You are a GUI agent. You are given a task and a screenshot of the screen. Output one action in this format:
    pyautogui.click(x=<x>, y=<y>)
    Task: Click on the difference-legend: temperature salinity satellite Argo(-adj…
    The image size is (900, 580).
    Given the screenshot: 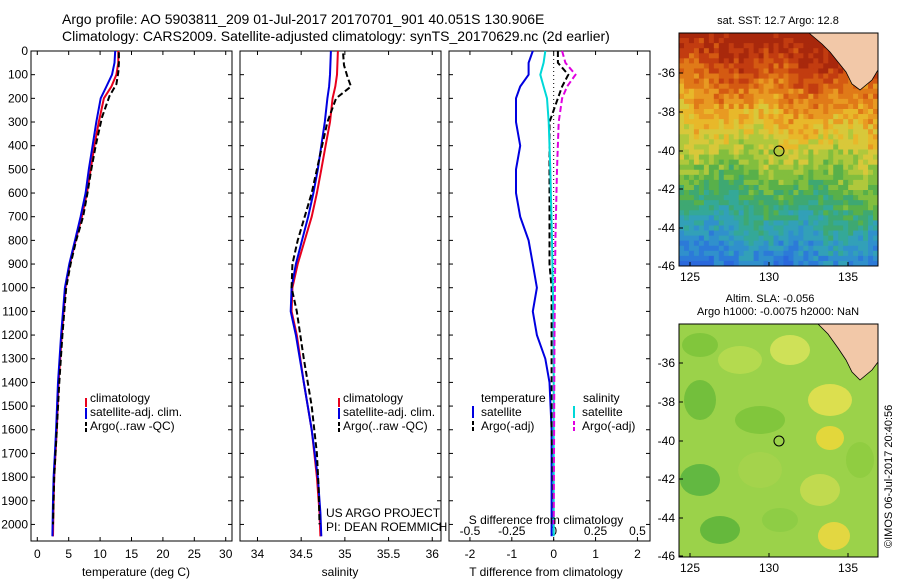 What is the action you would take?
    pyautogui.click(x=553, y=412)
    